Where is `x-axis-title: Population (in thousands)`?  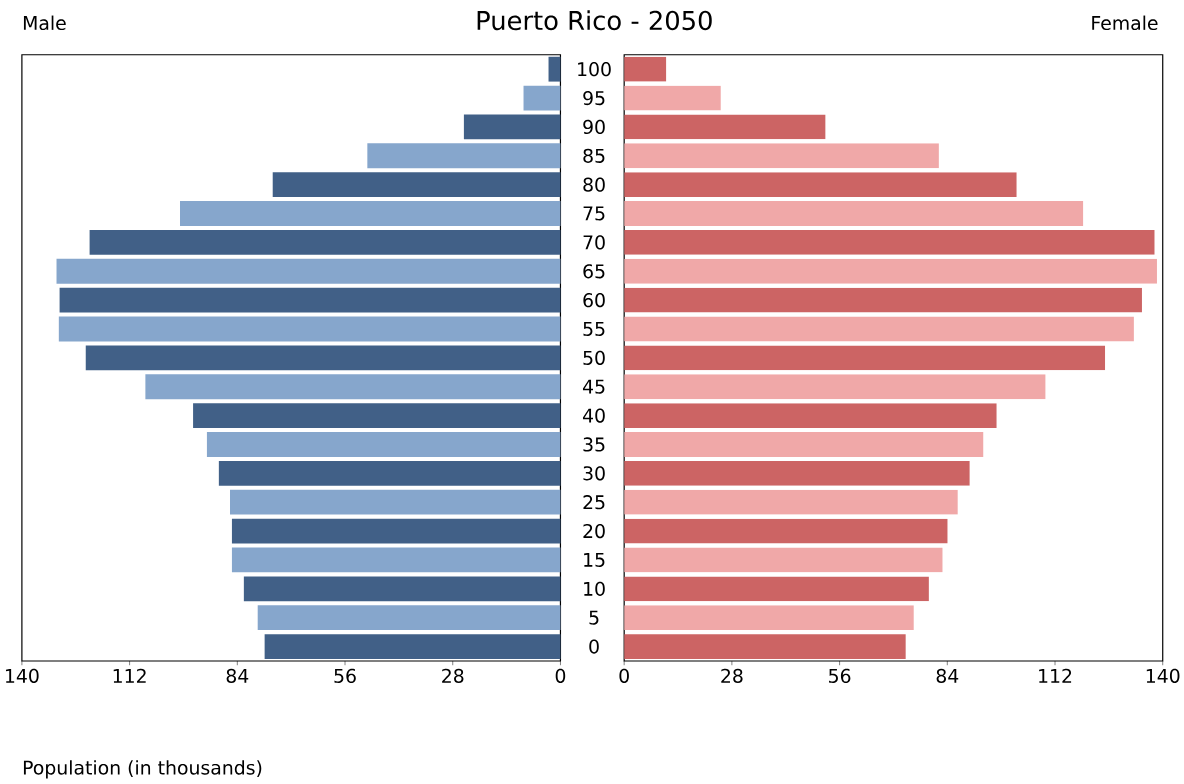
x-axis-title: Population (in thousands) is located at coordinates (142, 769).